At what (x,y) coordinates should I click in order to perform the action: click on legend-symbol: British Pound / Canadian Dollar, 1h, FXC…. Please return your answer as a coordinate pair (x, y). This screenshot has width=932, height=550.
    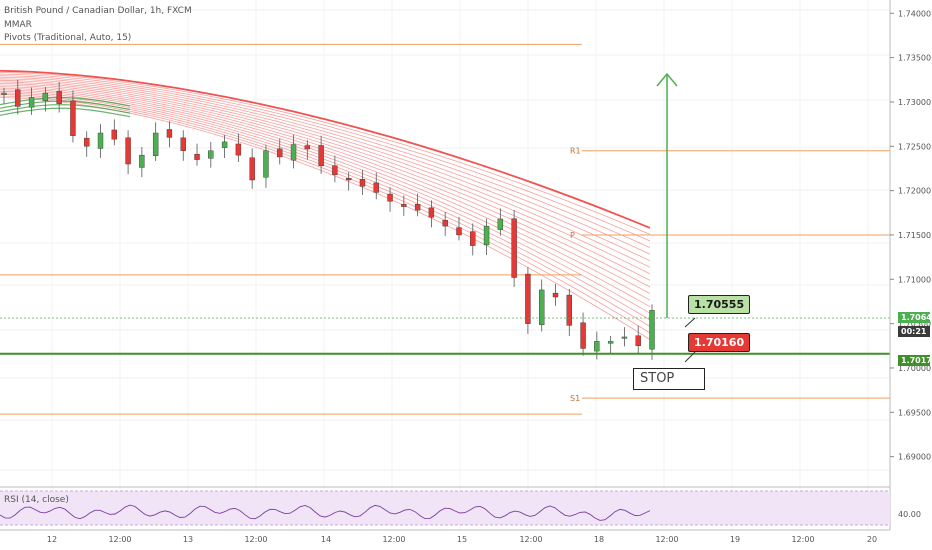
    Looking at the image, I should click on (98, 11).